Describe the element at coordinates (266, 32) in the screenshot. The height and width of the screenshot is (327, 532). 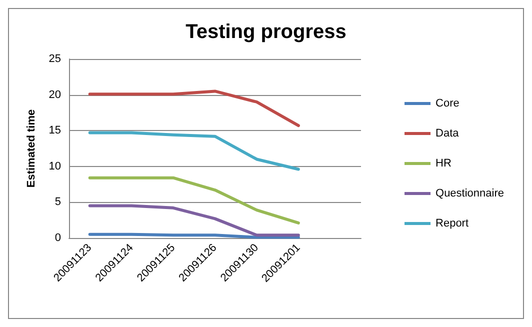
I see `chart-title: Testing progress` at that location.